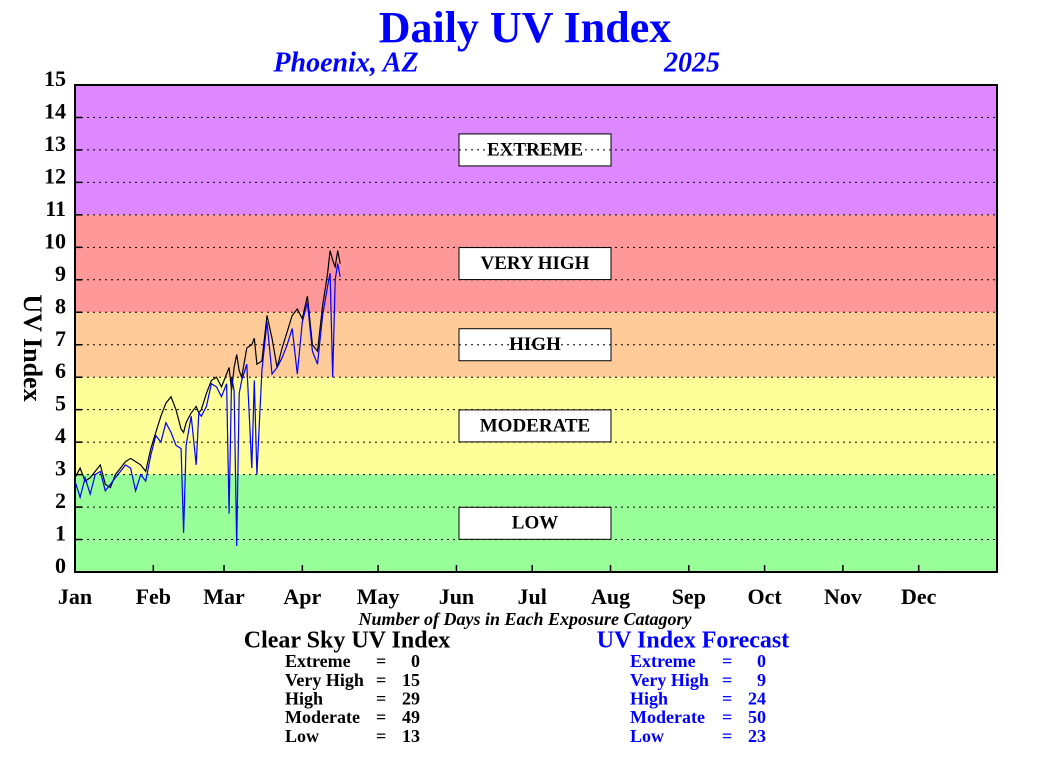 The image size is (1050, 770). Describe the element at coordinates (75, 596) in the screenshot. I see `x-tick-label: Jan` at that location.